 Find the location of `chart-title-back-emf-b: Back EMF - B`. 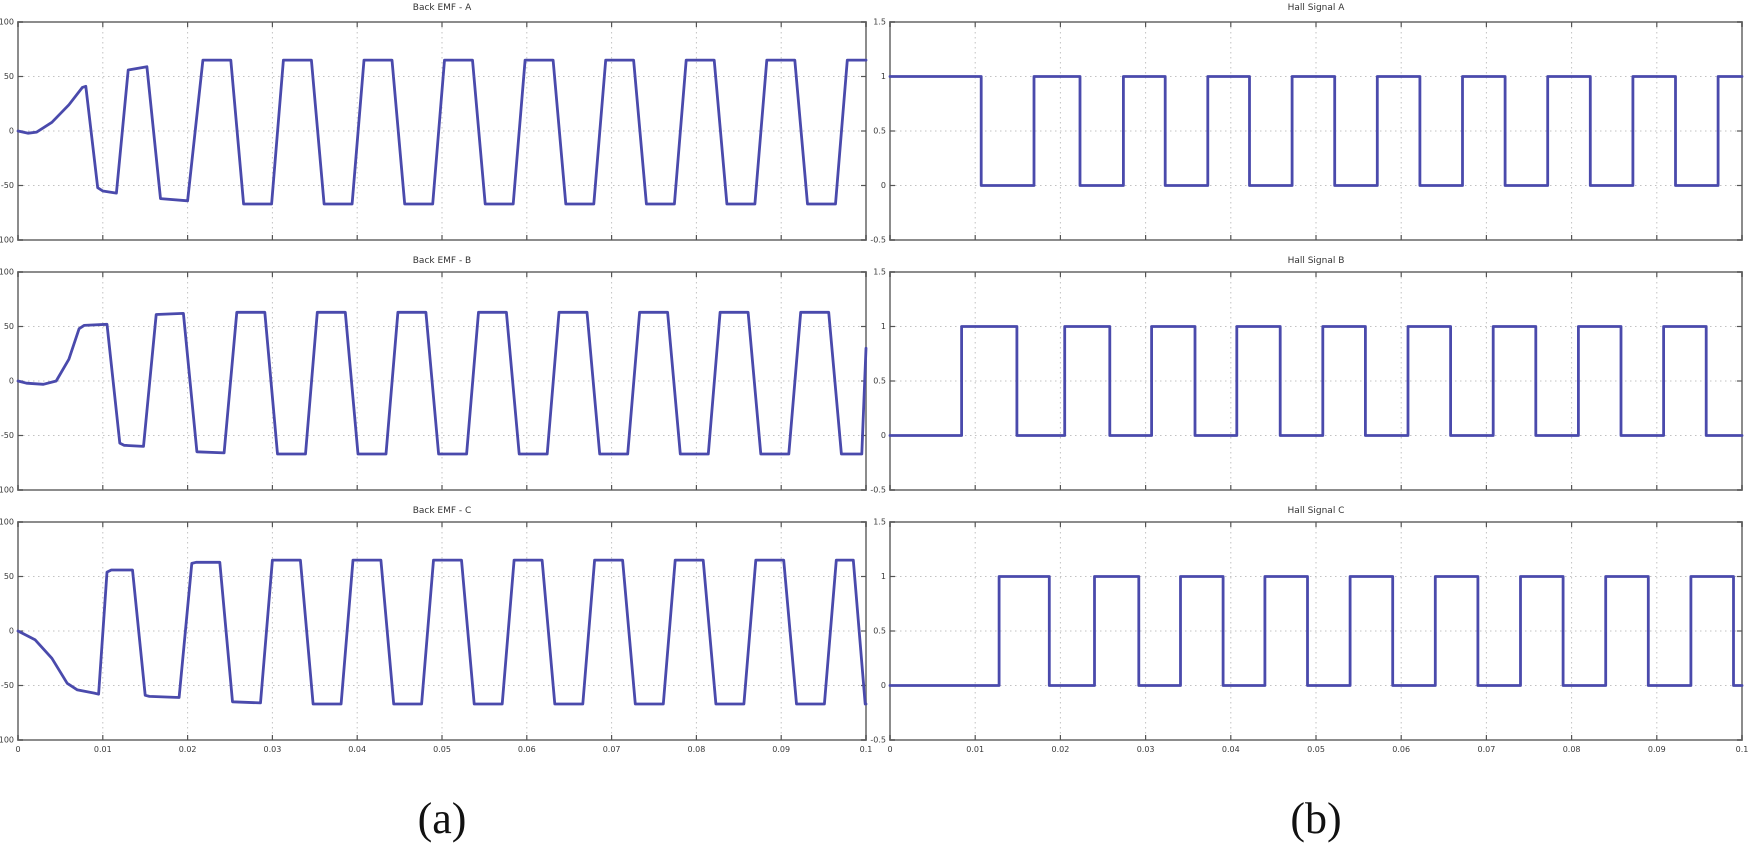

chart-title-back-emf-b: Back EMF - B is located at coordinates (442, 261).